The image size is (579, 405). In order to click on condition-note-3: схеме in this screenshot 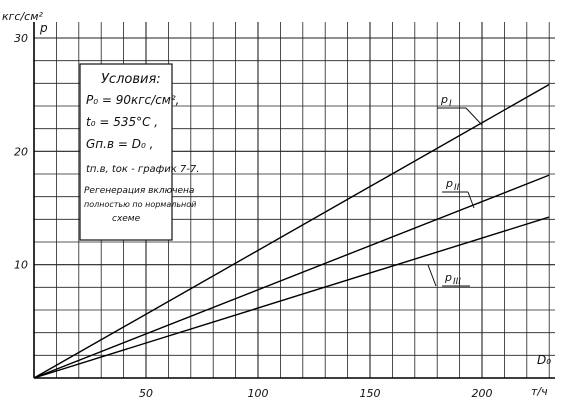, I will do `click(126, 219)`.